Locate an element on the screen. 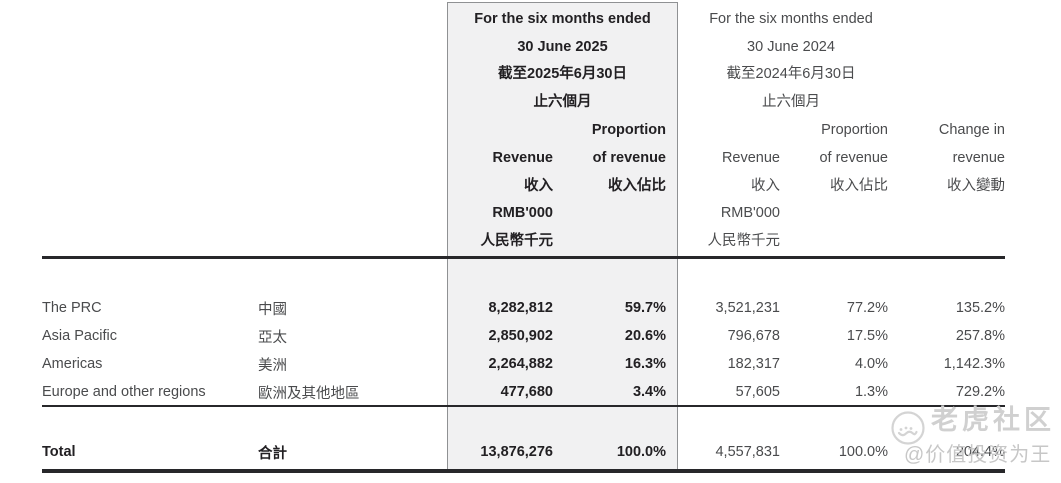 The image size is (1061, 483). region-name-zh: 亞太 is located at coordinates (272, 337).